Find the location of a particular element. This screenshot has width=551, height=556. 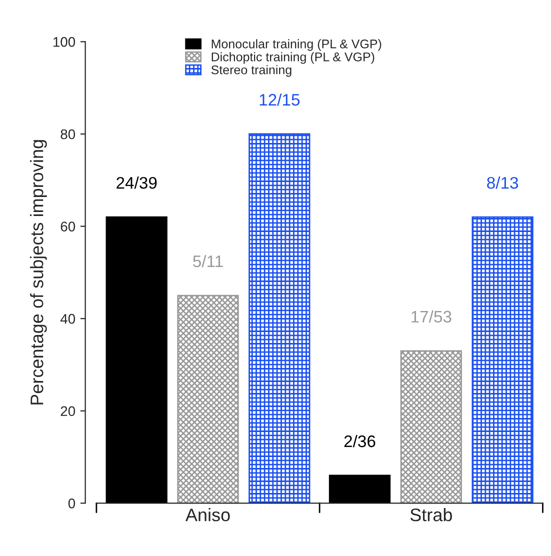

x-tick-label: Aniso is located at coordinates (207, 515).